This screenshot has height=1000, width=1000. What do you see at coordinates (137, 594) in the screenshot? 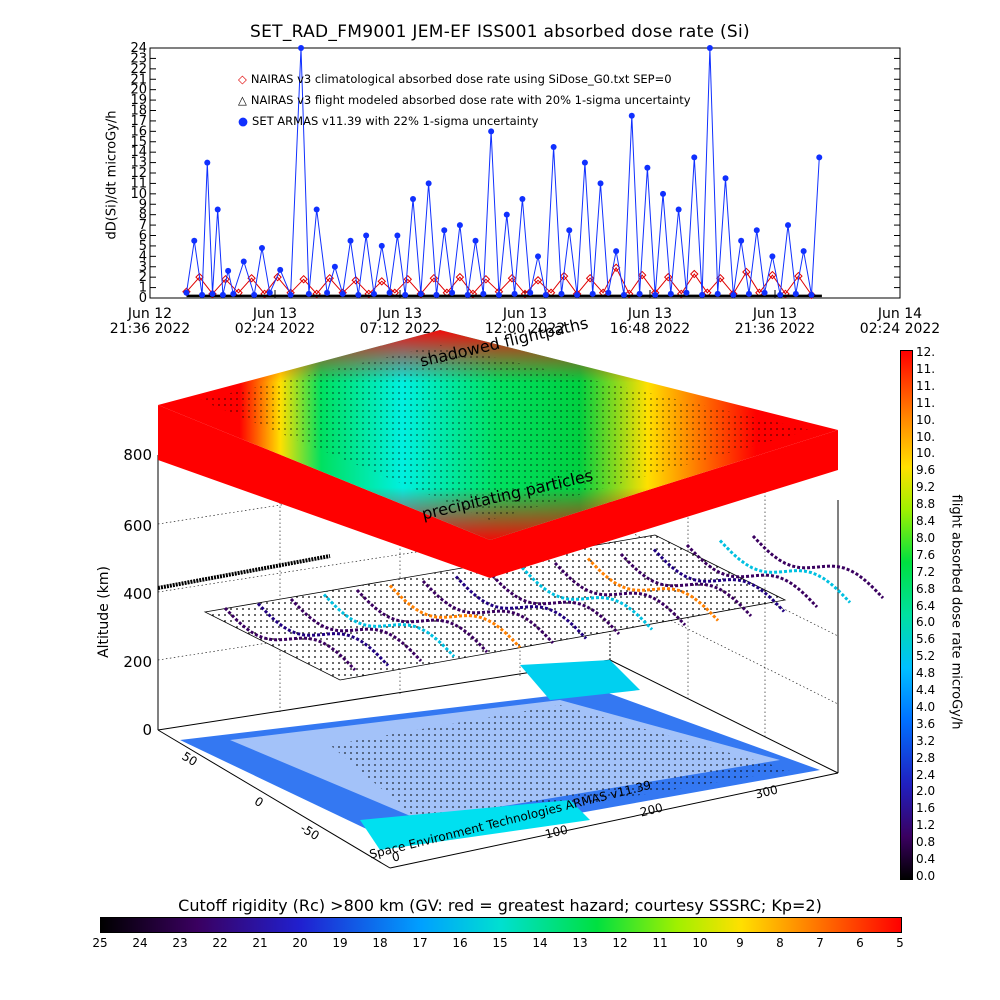
I see `altitude-tick-label: 400` at bounding box center [137, 594].